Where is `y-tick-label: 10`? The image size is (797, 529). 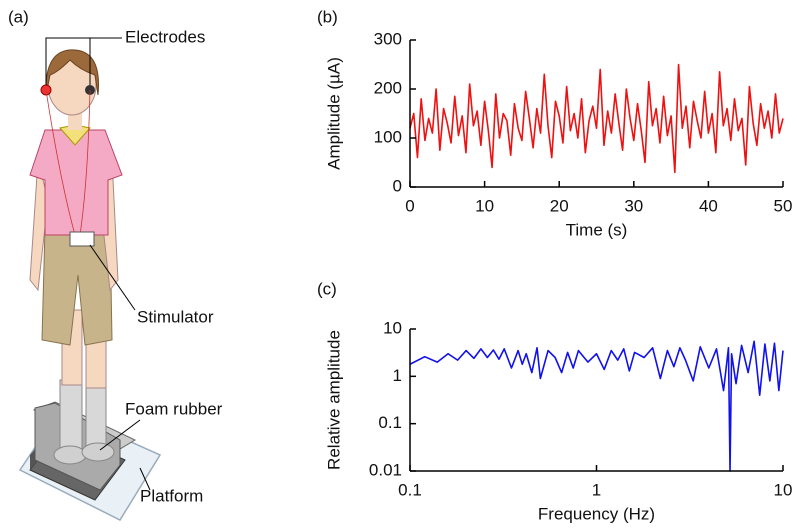
y-tick-label: 10 is located at coordinates (392, 327).